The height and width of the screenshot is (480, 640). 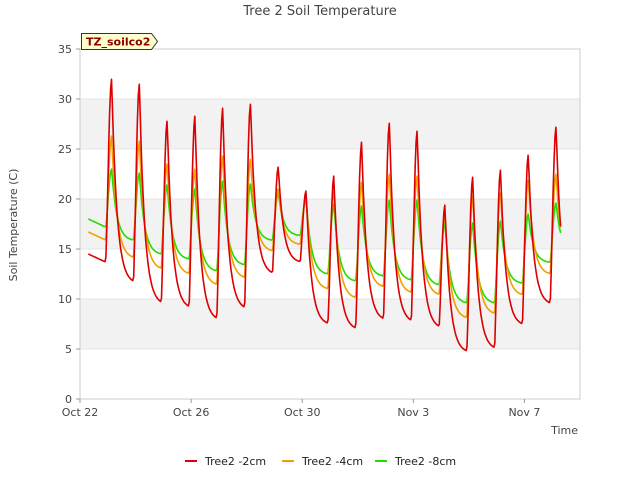 What do you see at coordinates (191, 412) in the screenshot?
I see `x-tick-label: Oct 26` at bounding box center [191, 412].